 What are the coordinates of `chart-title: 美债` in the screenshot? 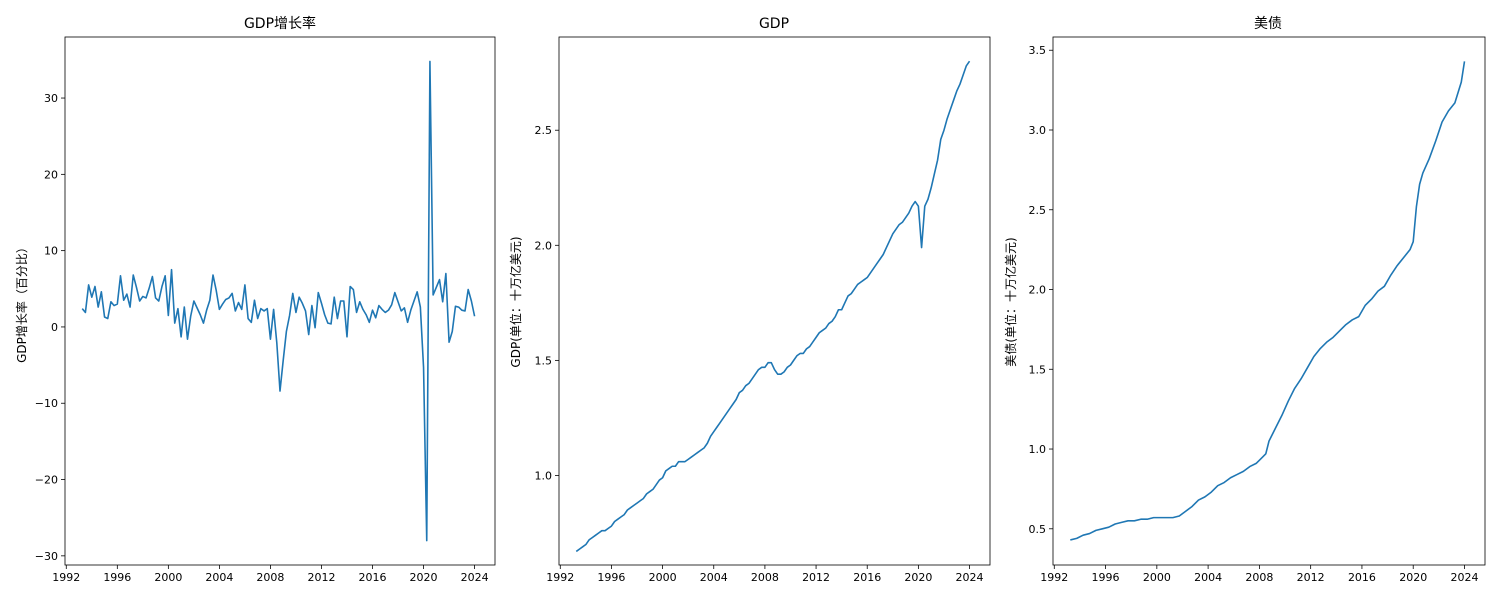 It's located at (1268, 24).